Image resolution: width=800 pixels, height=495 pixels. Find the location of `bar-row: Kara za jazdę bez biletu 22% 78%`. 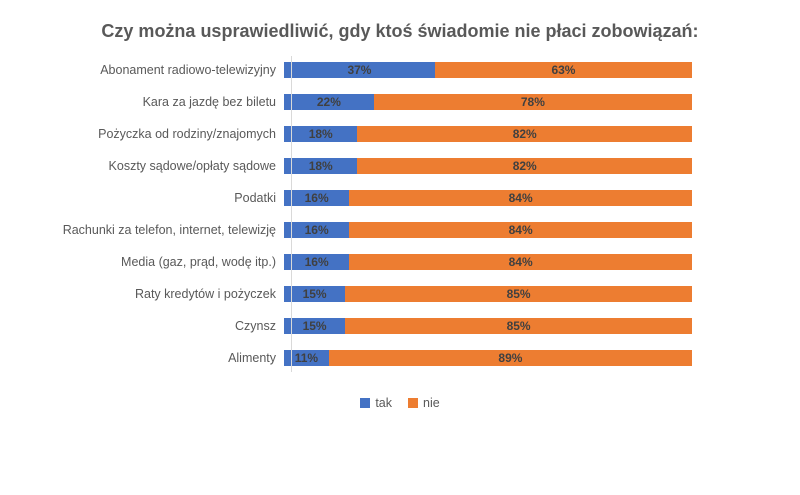

bar-row: Kara za jazdę bez biletu 22% 78% is located at coordinates (400, 102).